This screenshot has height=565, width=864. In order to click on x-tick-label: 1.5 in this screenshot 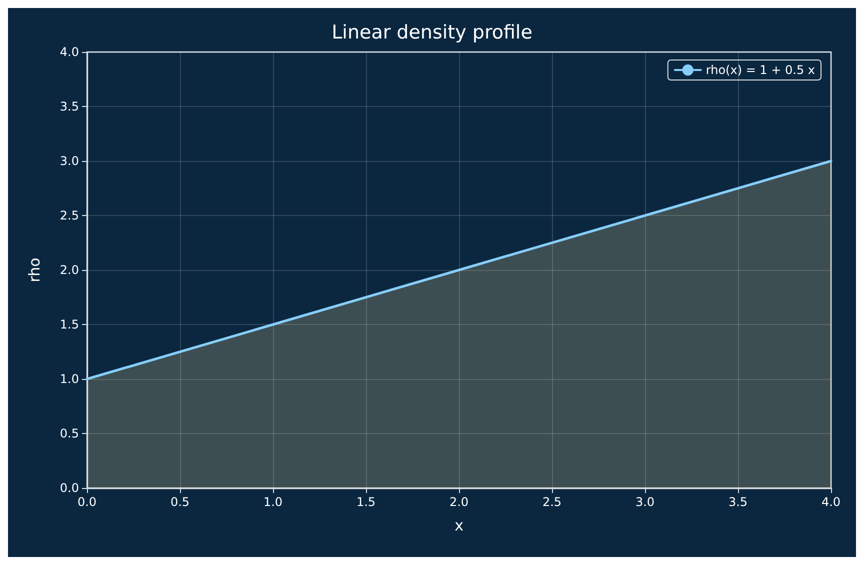, I will do `click(366, 502)`.